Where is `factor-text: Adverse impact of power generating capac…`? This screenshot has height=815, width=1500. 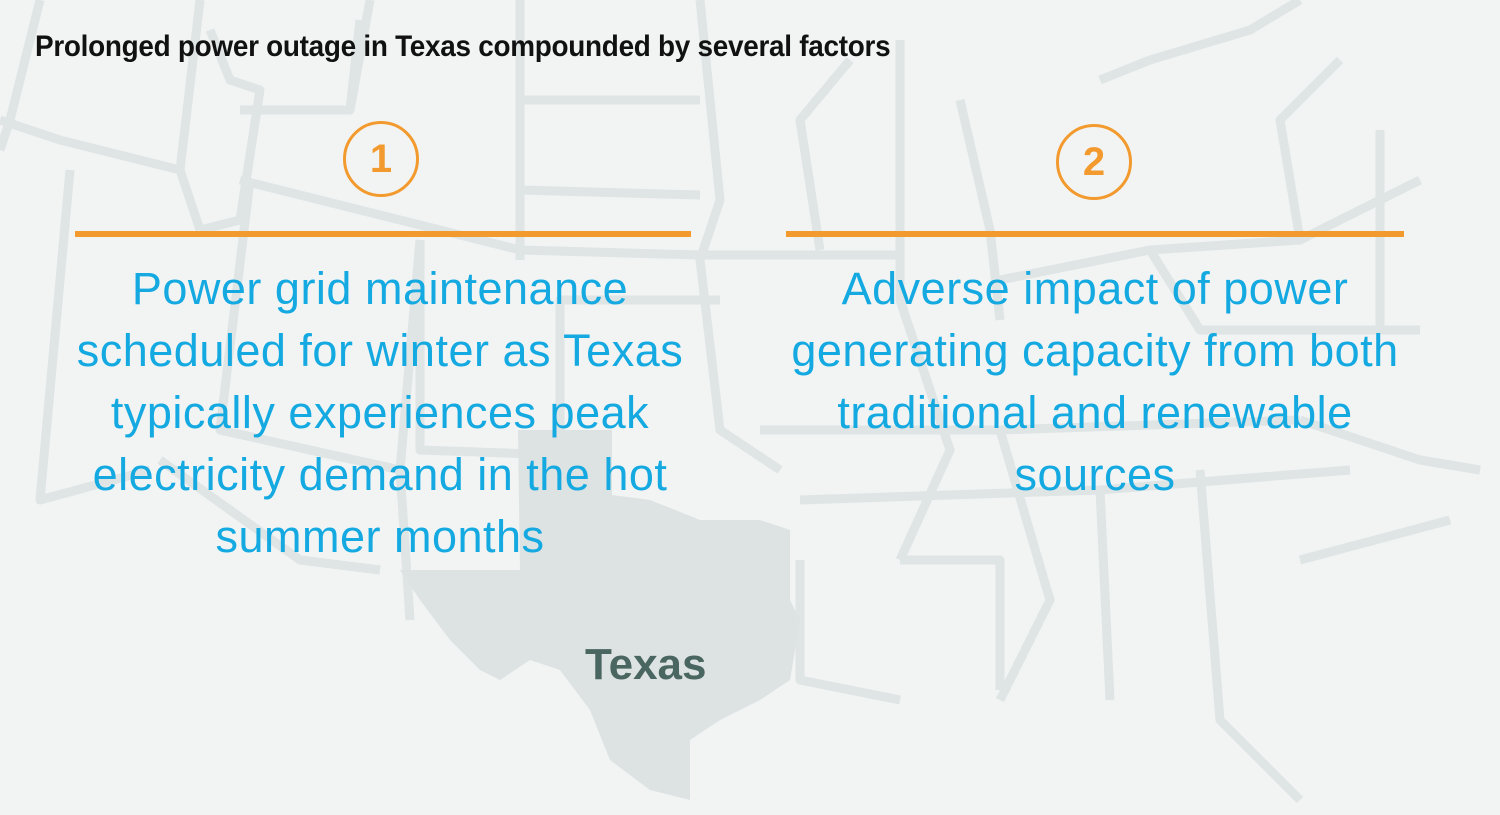
factor-text: Adverse impact of power generating capac… is located at coordinates (1095, 381).